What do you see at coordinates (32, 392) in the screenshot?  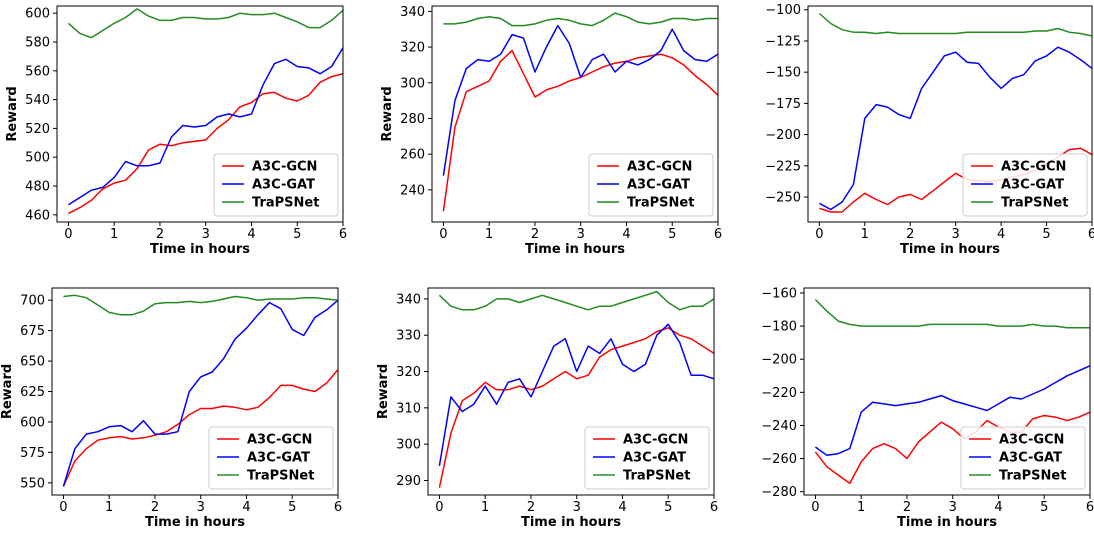 I see `y-tick-label: 625` at bounding box center [32, 392].